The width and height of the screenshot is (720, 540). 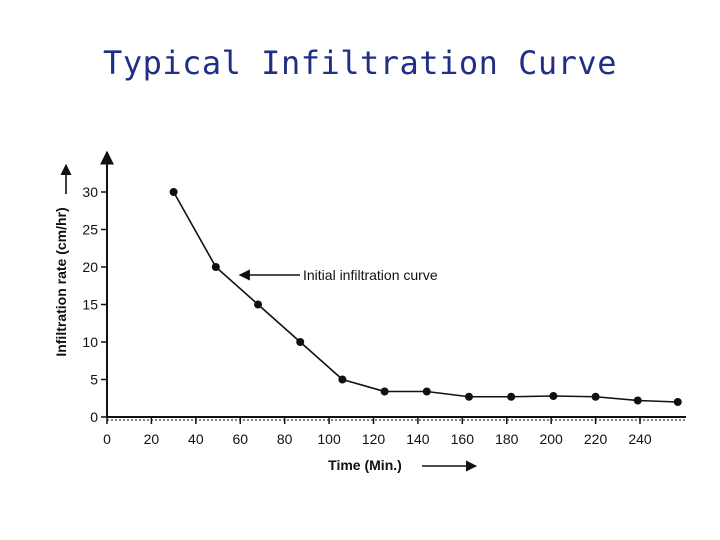 What do you see at coordinates (240, 439) in the screenshot?
I see `x-tick-label: 60` at bounding box center [240, 439].